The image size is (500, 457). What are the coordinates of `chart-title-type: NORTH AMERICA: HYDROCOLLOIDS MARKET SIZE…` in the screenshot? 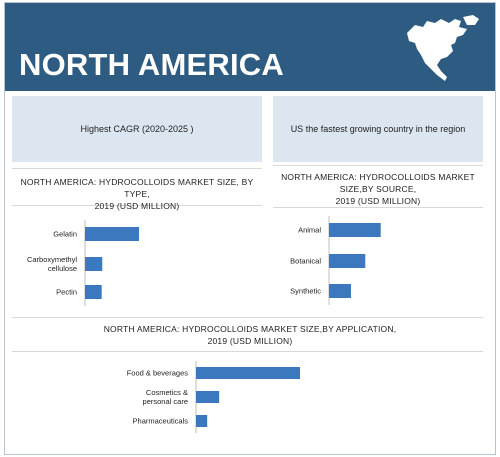 It's located at (137, 194).